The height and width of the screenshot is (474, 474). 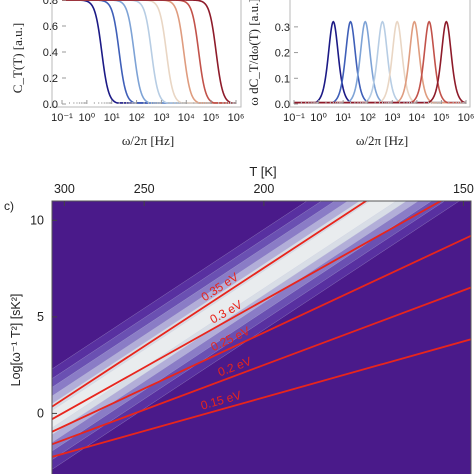 What do you see at coordinates (50, 53) in the screenshot?
I see `tl-y-tick-label: 0.4` at bounding box center [50, 53].